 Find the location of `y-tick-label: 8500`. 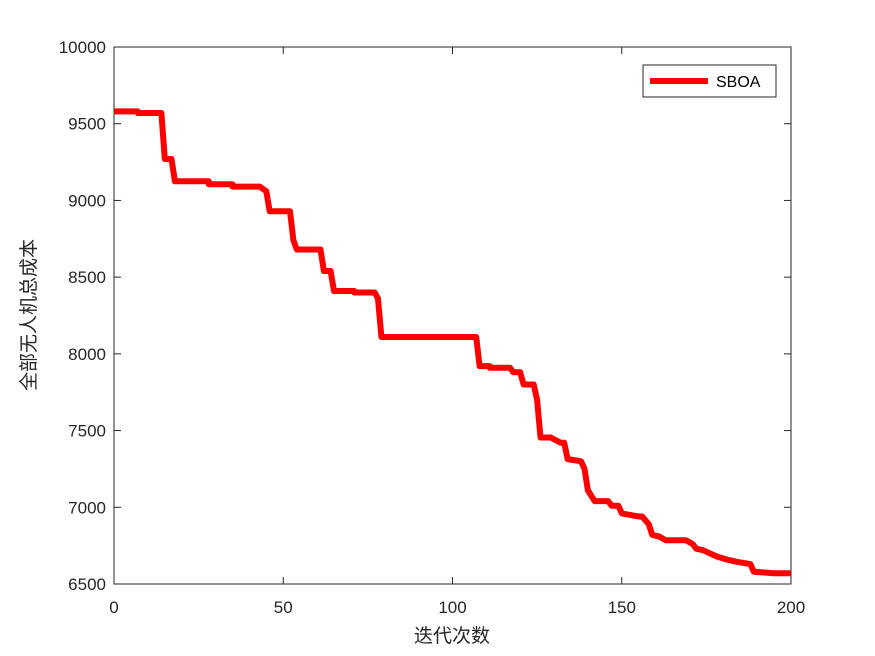

y-tick-label: 8500 is located at coordinates (87, 277).